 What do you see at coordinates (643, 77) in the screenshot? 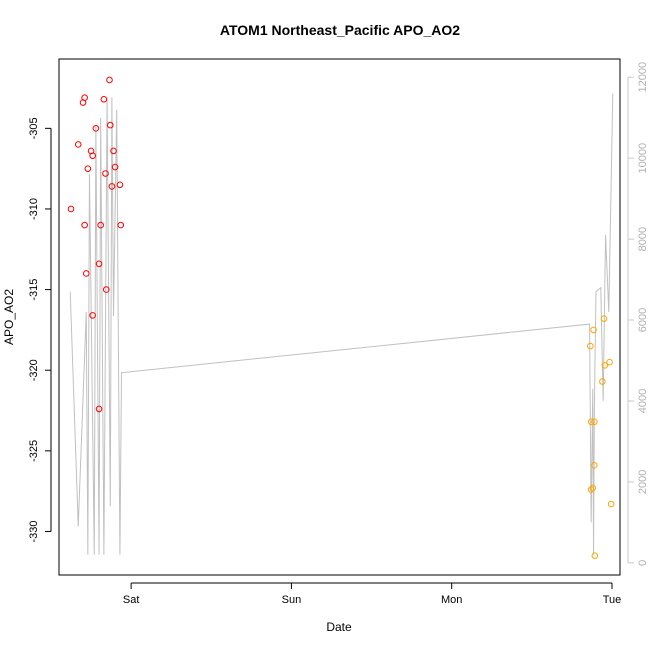
I see `y2-tick-label: 12000` at bounding box center [643, 77].